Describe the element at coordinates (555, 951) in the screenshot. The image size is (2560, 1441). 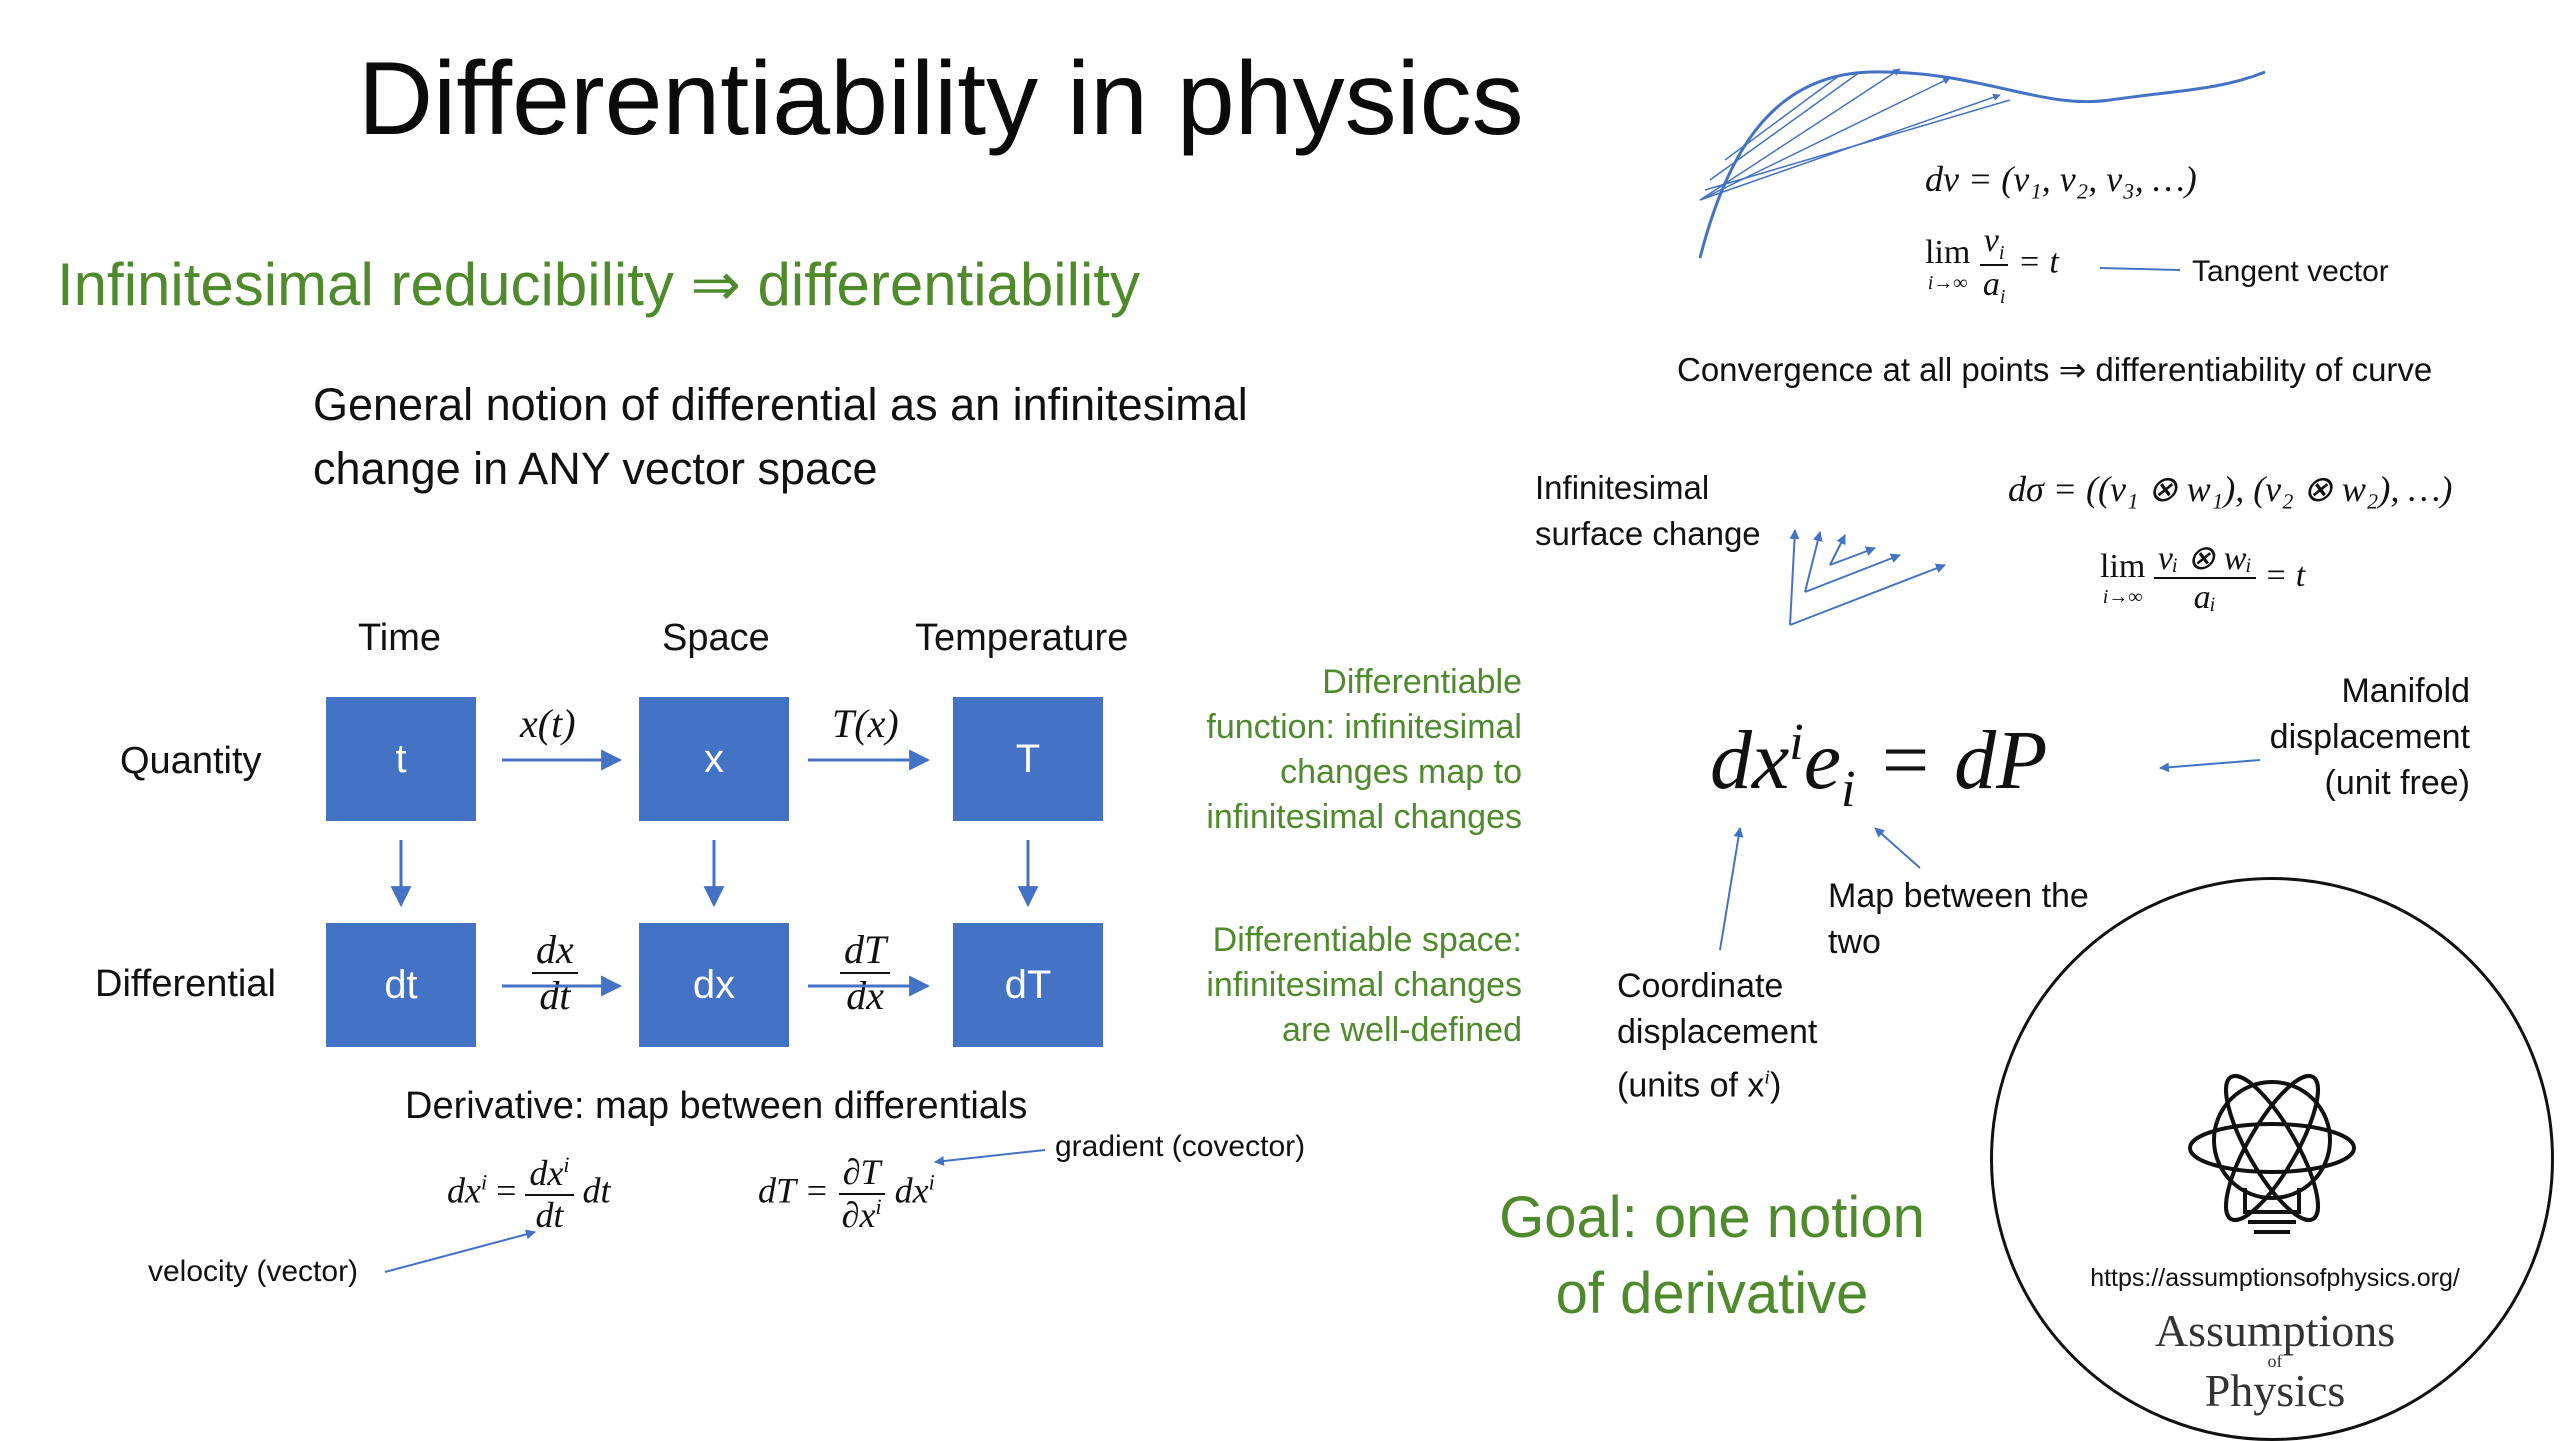
I see `frac-num: dx` at that location.